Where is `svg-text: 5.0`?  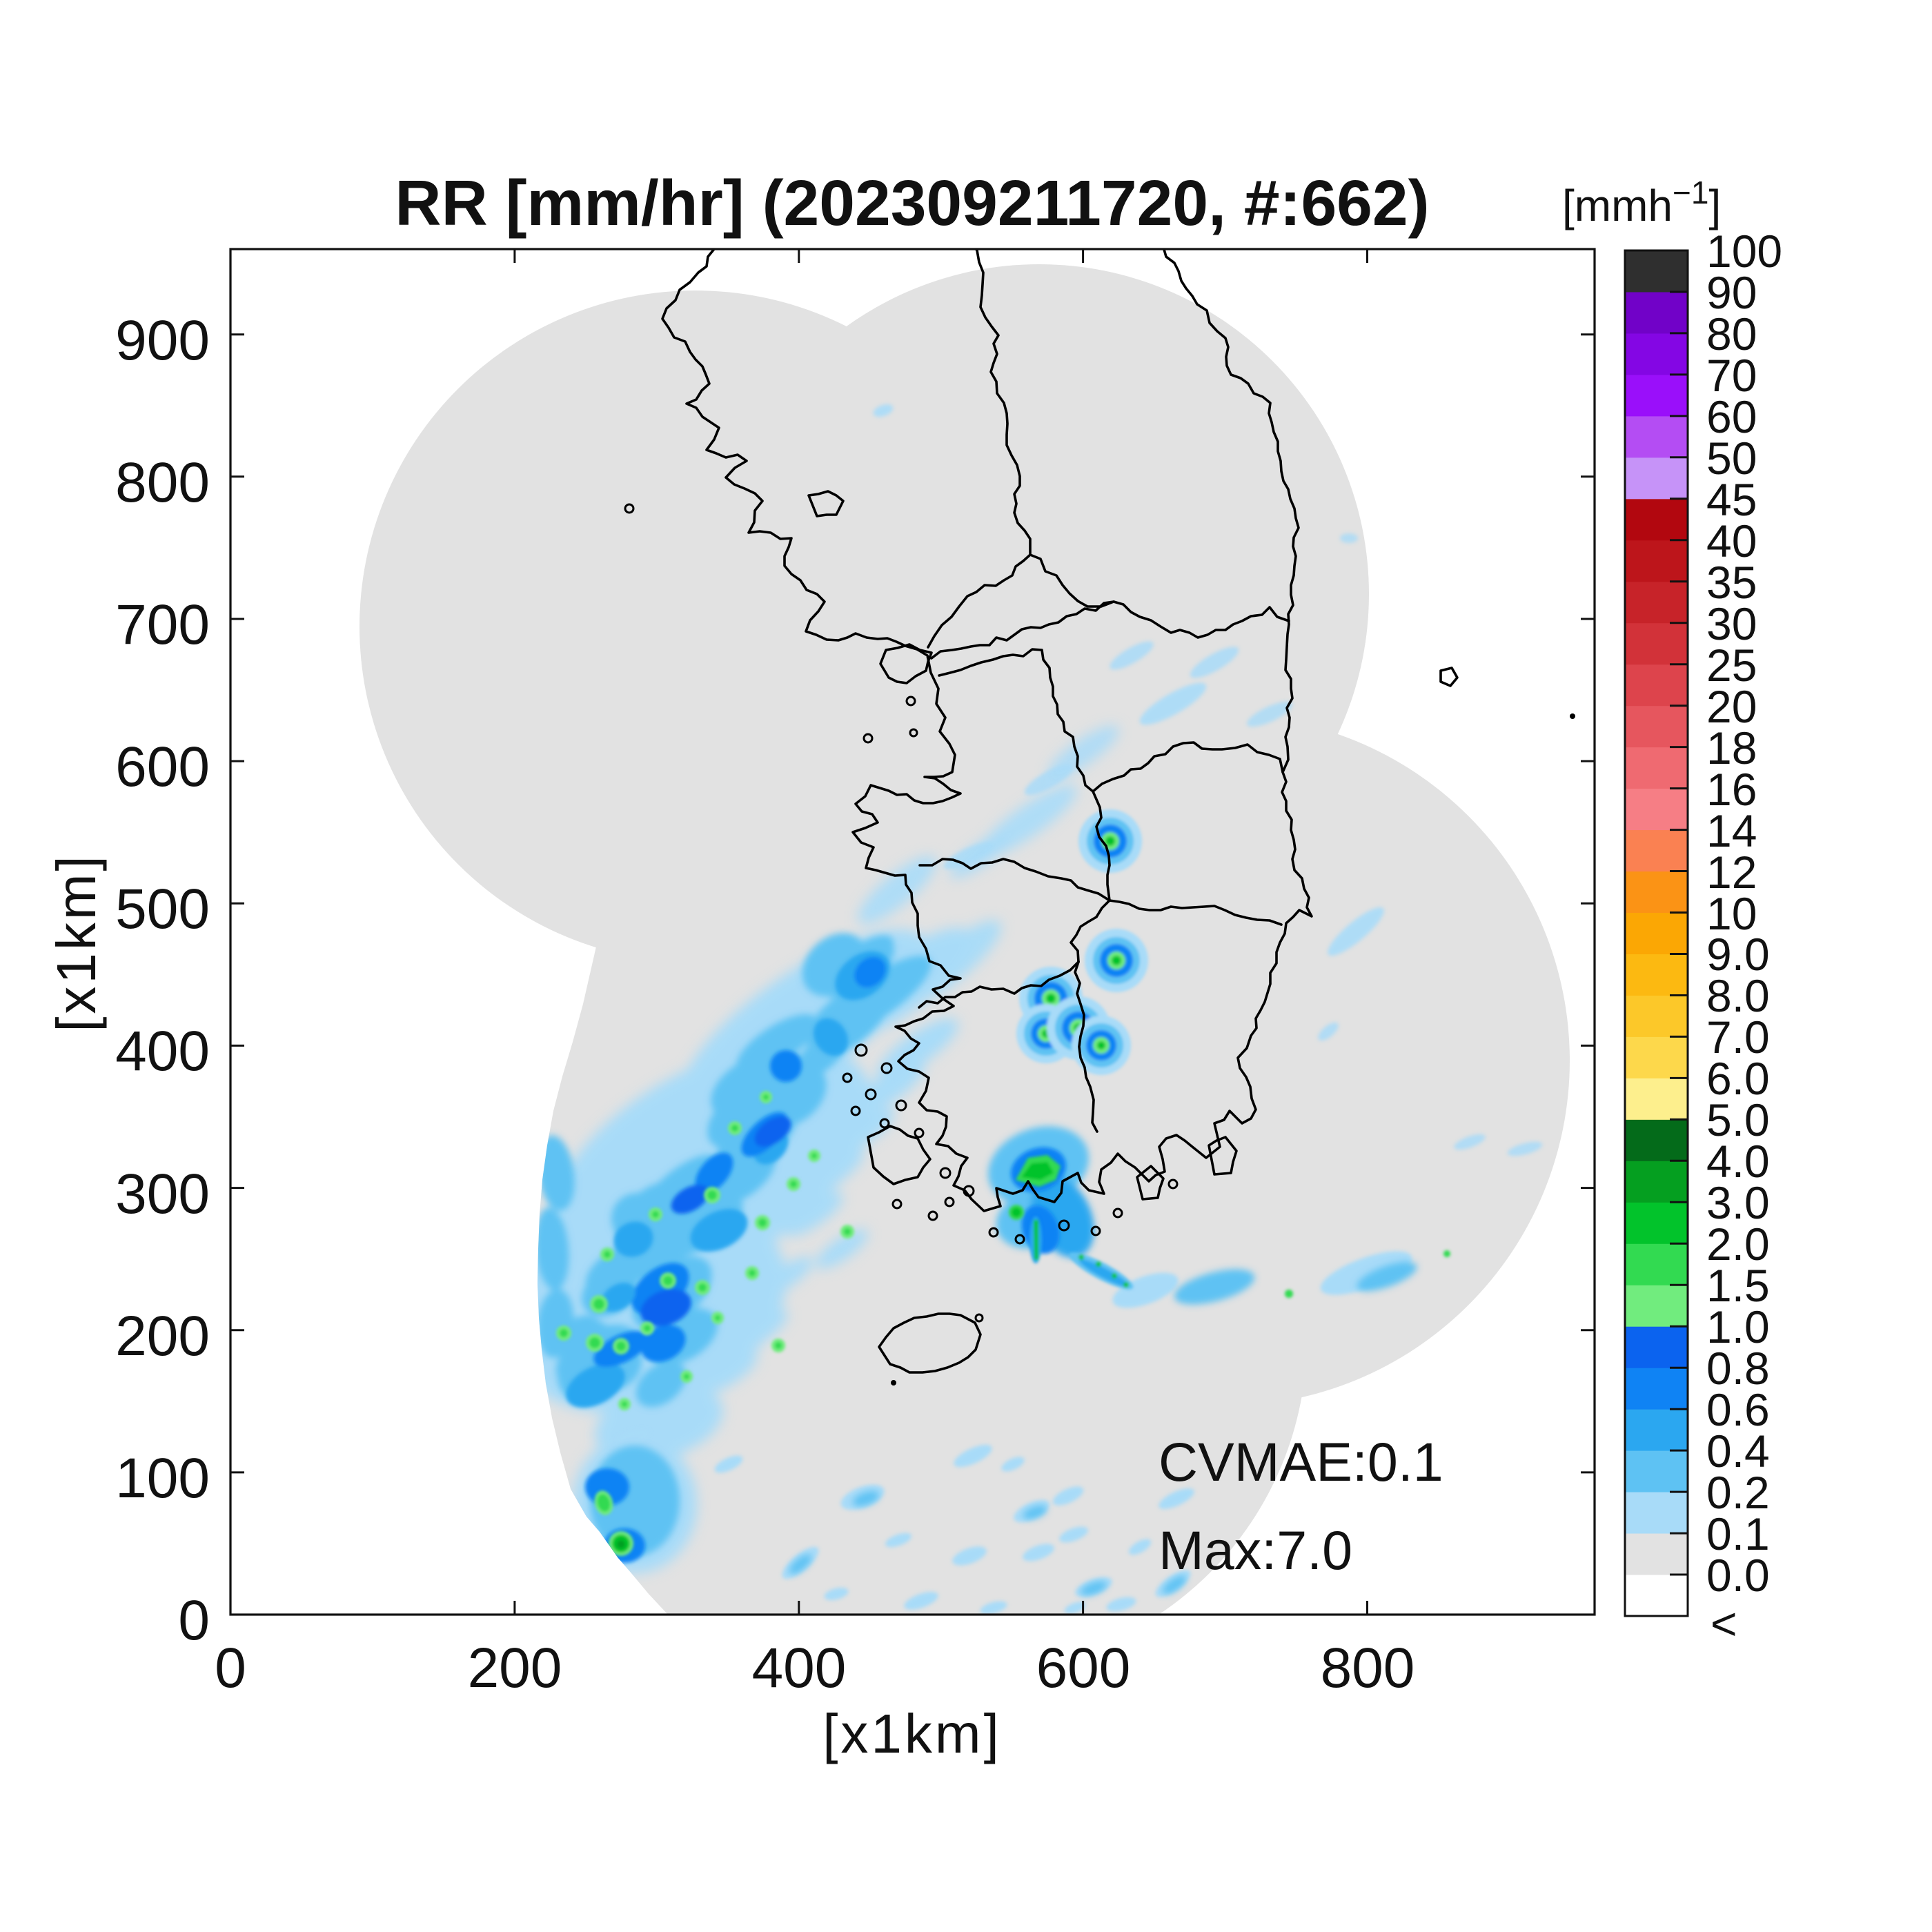
svg-text: 5.0 is located at coordinates (1738, 1119).